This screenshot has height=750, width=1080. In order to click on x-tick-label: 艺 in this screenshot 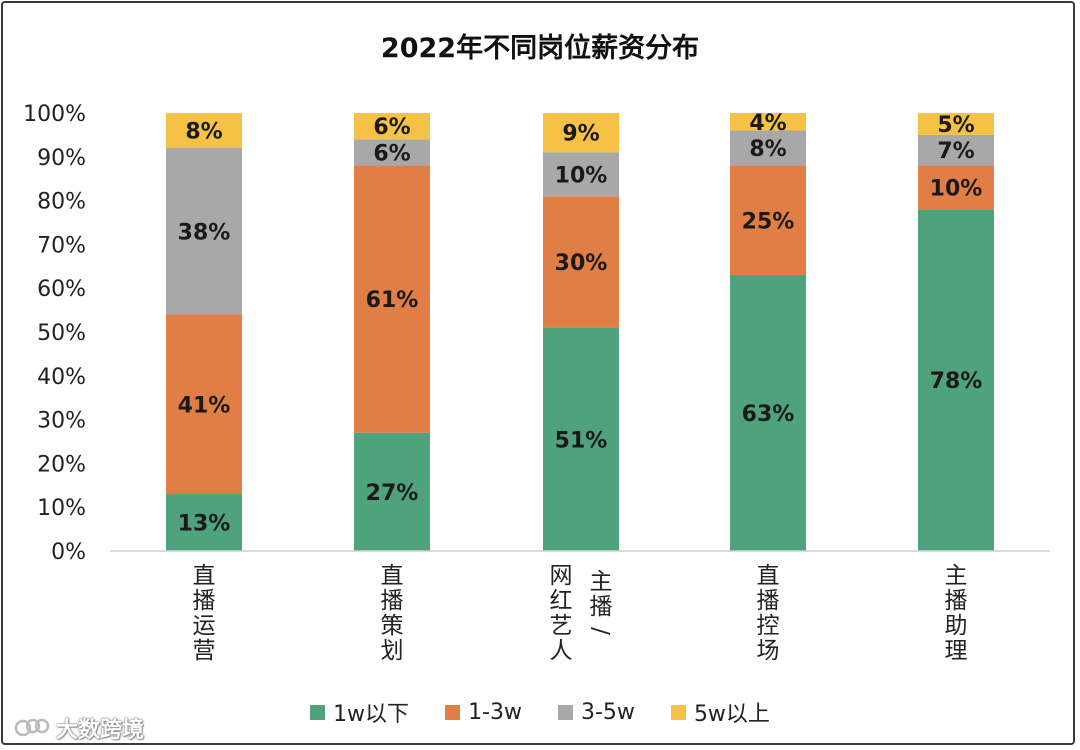, I will do `click(561, 626)`.